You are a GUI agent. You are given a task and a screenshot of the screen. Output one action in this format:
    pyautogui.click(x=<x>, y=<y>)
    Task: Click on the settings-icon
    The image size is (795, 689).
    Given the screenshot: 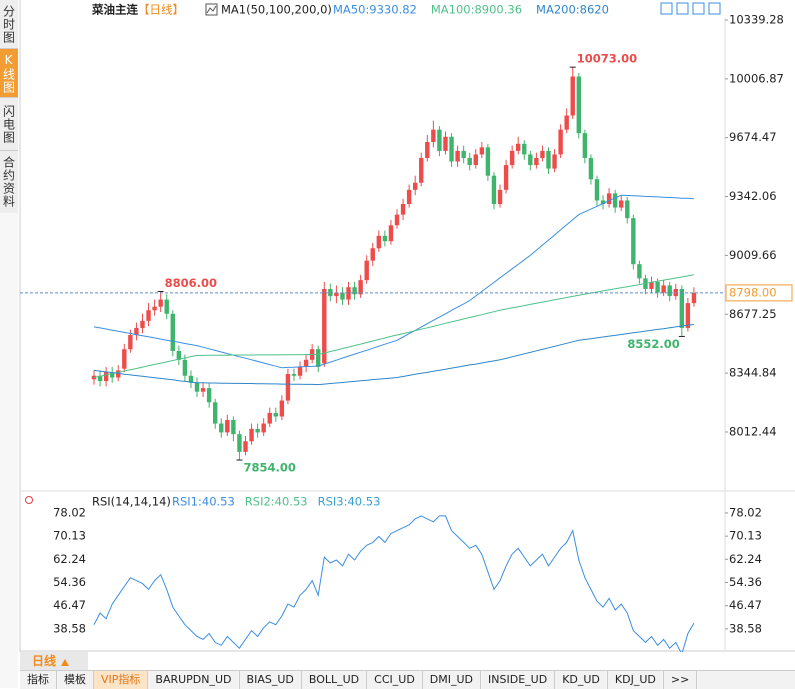 What is the action you would take?
    pyautogui.click(x=29, y=500)
    